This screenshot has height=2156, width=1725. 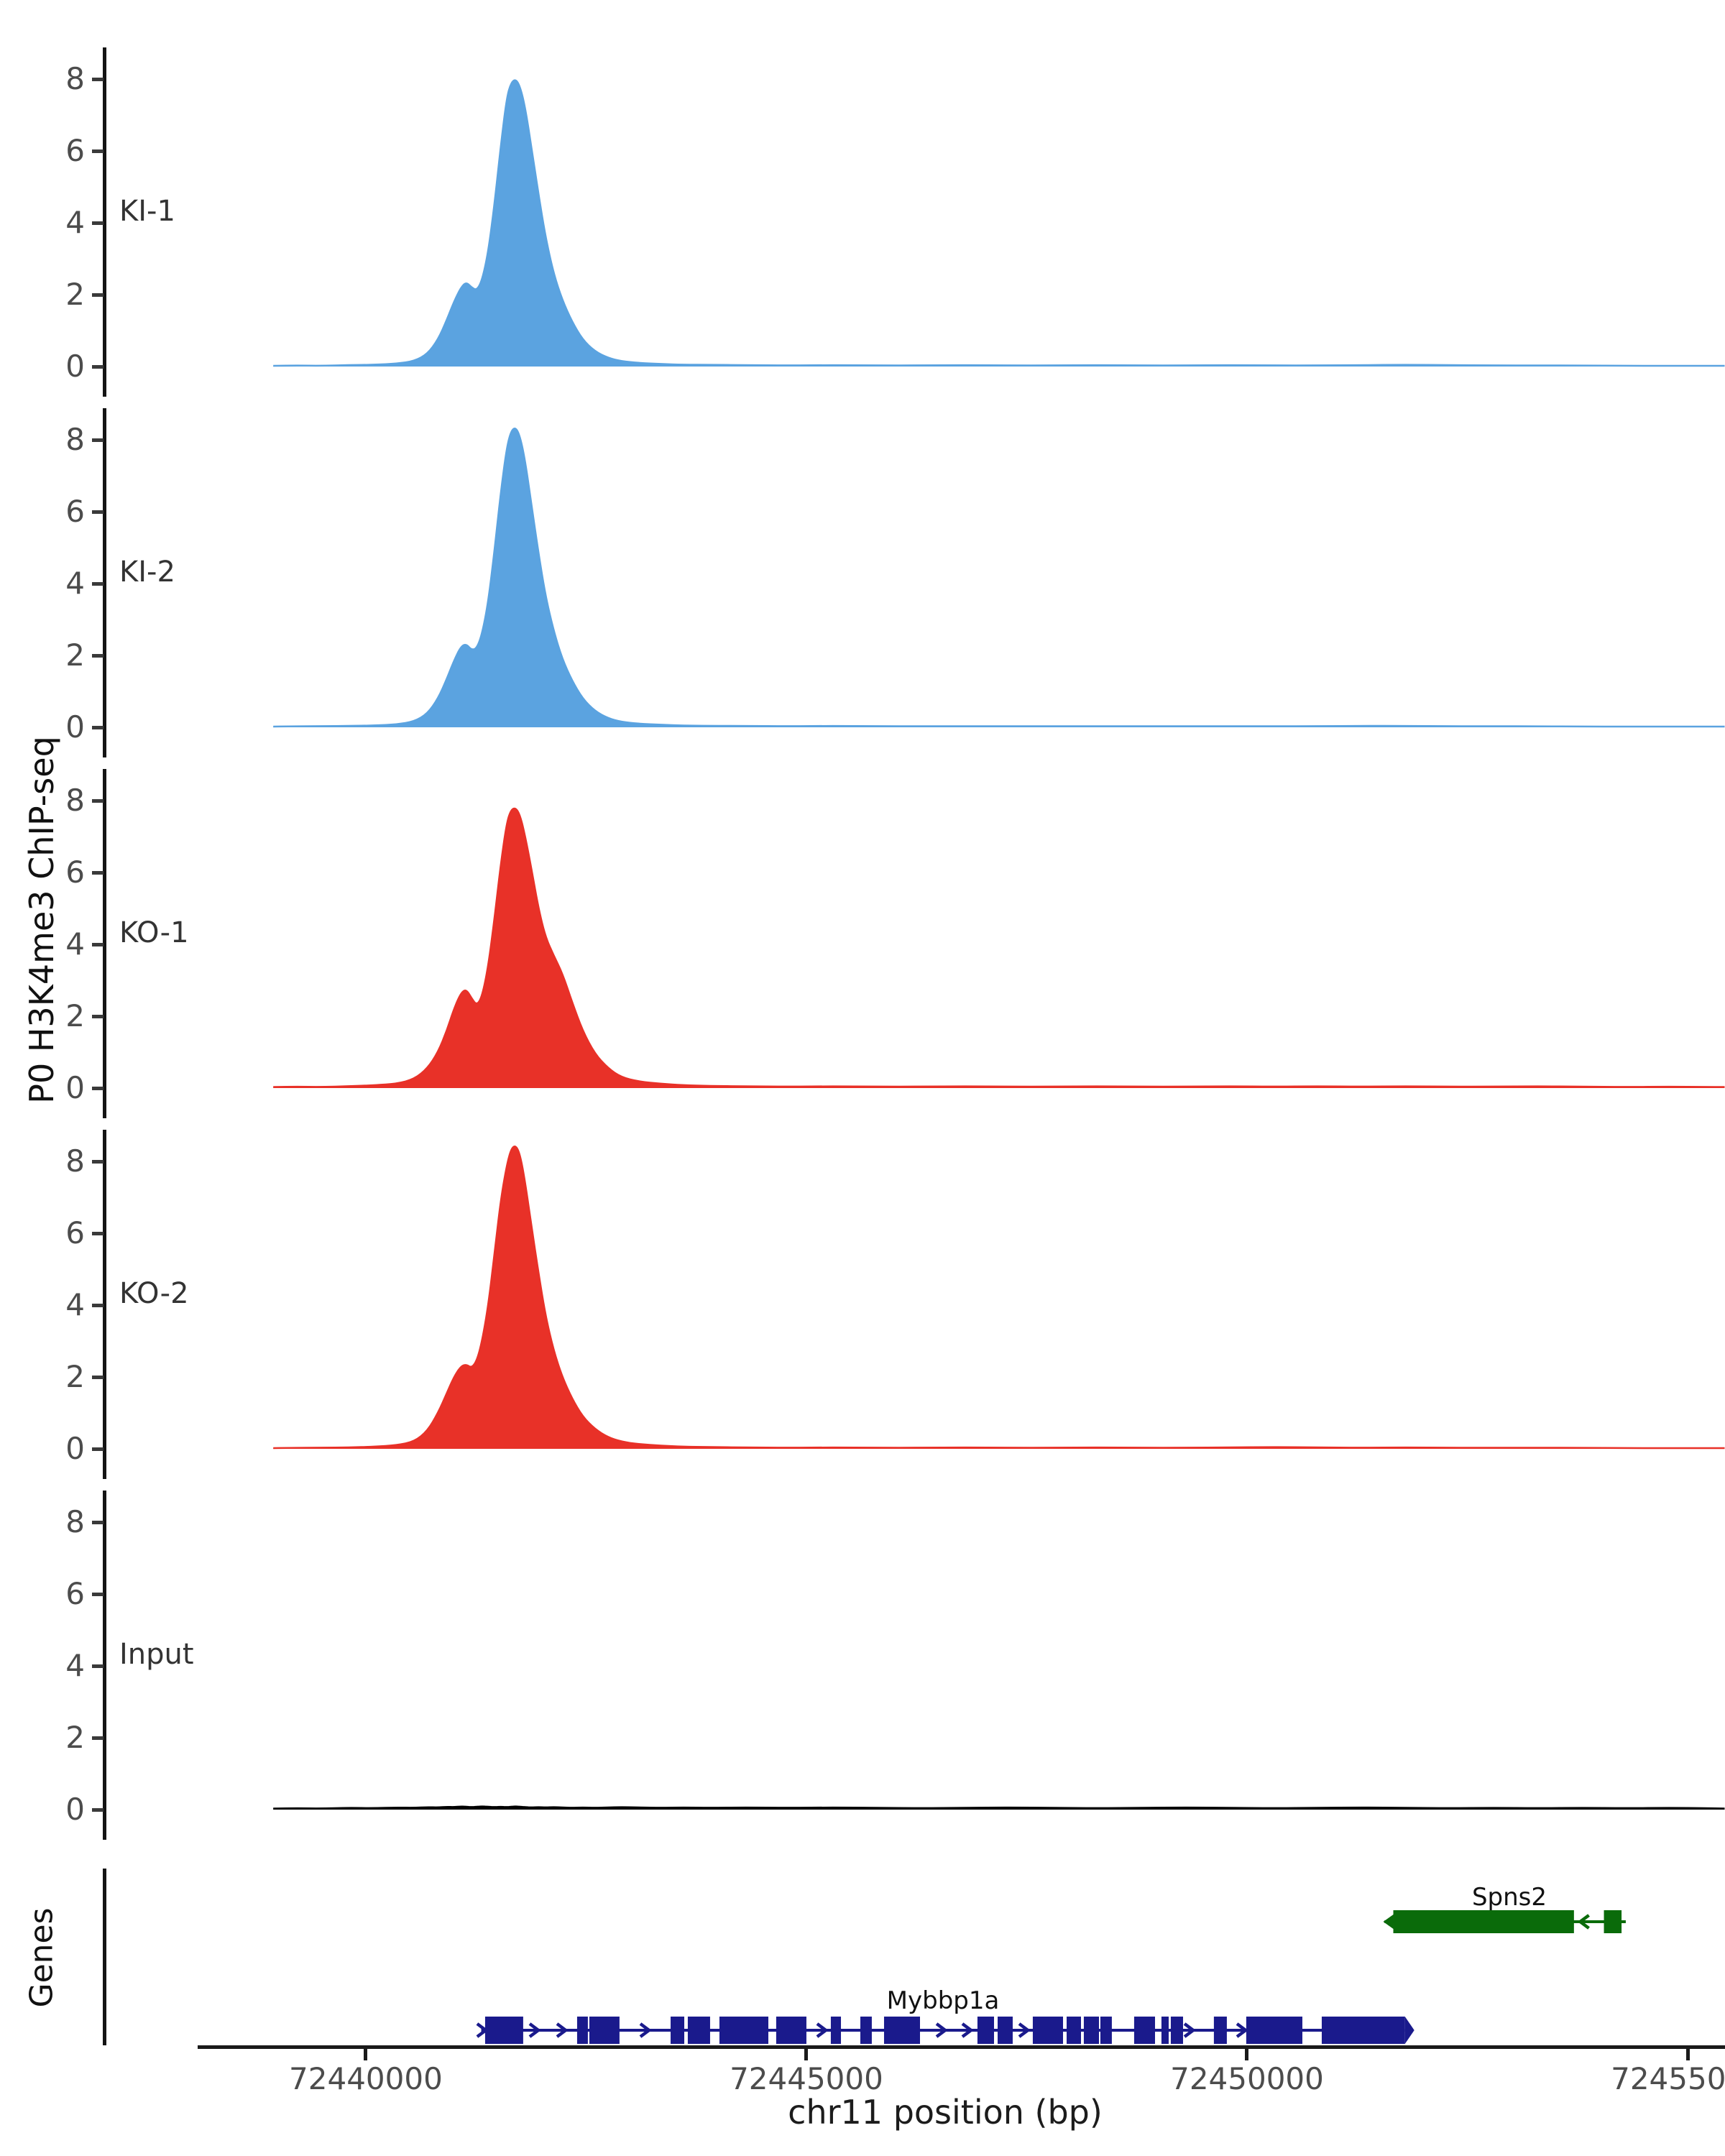 I want to click on coverage-curve-ki1, so click(x=999, y=223).